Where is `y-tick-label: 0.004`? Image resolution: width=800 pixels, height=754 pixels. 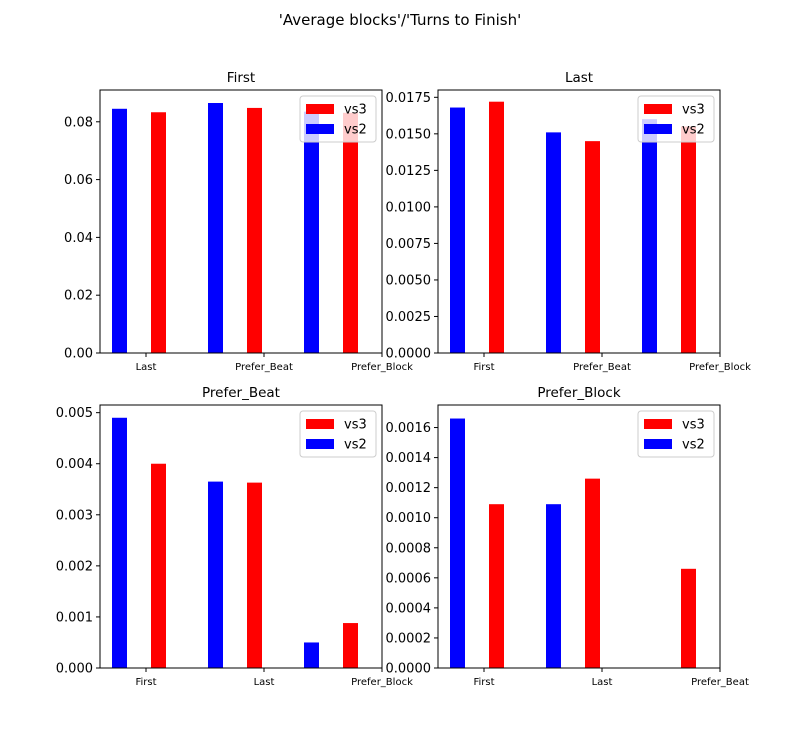 y-tick-label: 0.004 is located at coordinates (74, 464).